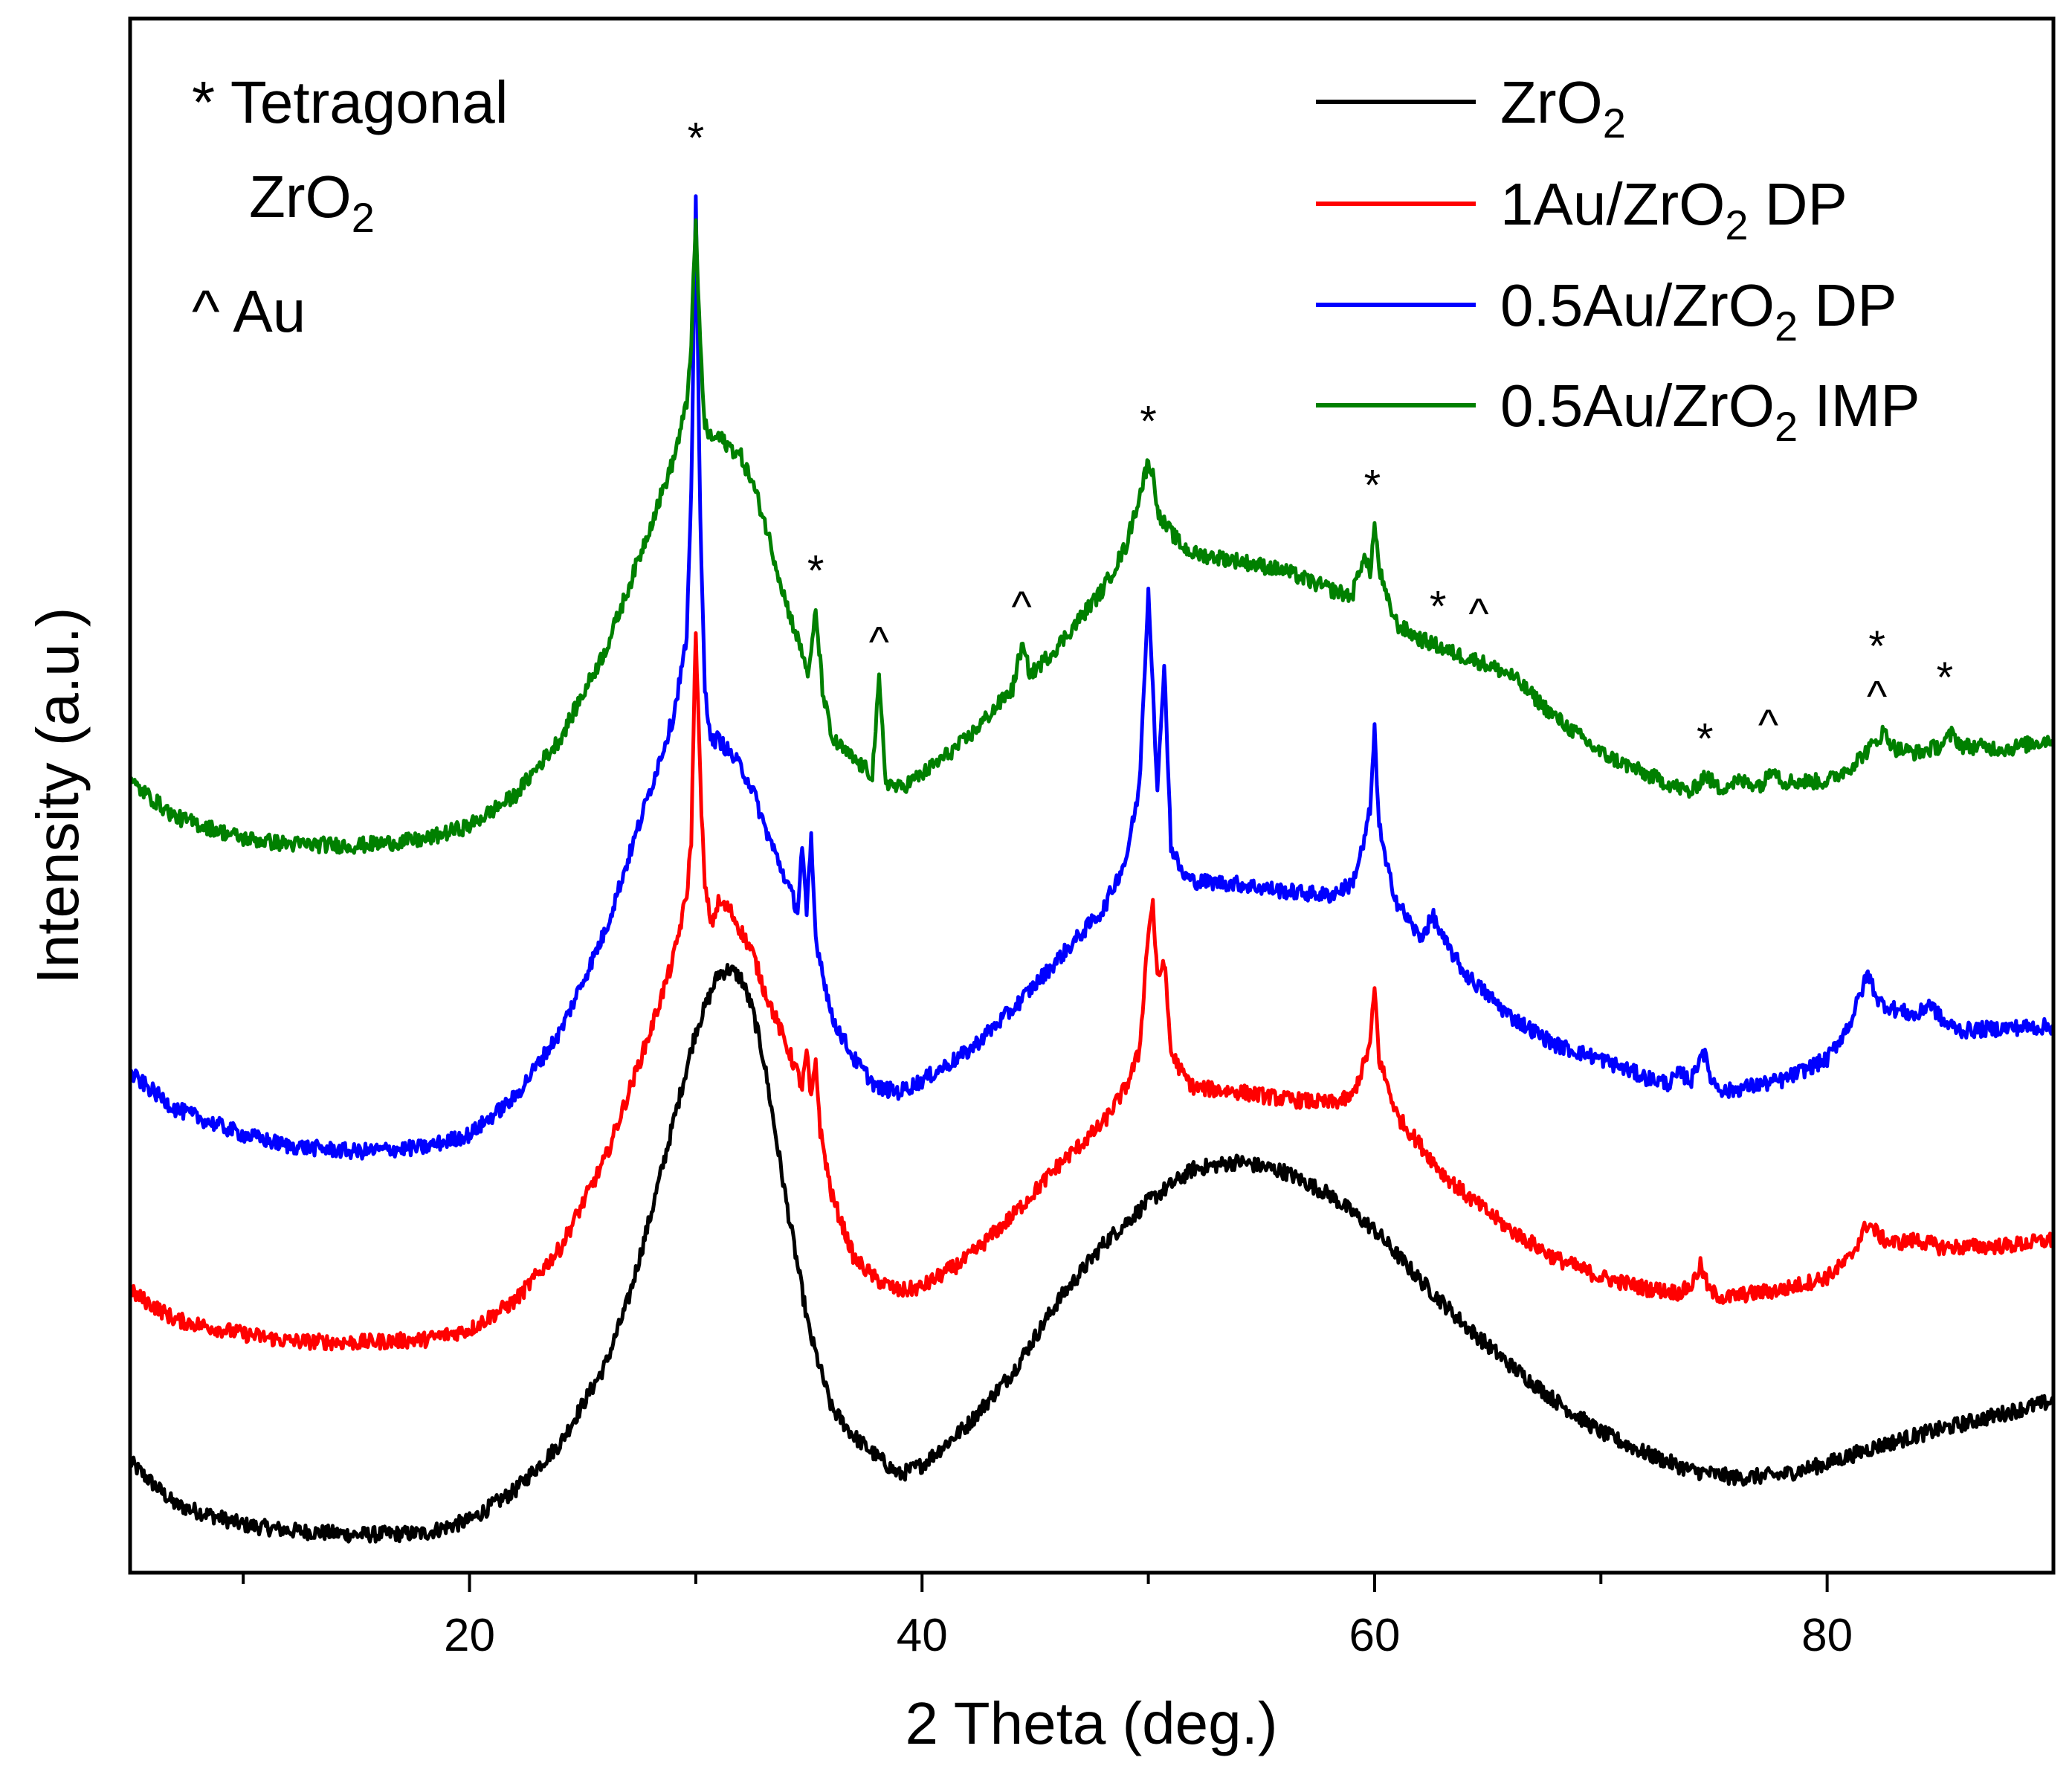  What do you see at coordinates (1859, 406) in the screenshot?
I see `legend-label-suffix: IMP` at bounding box center [1859, 406].